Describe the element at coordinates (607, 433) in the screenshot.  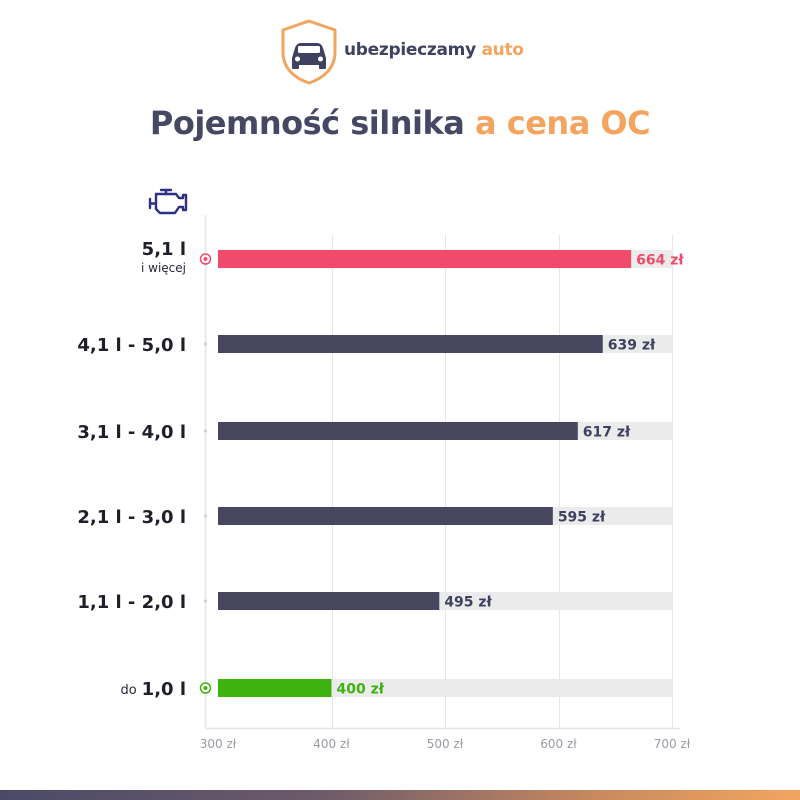
I see `bar-value-label: 617 zł` at that location.